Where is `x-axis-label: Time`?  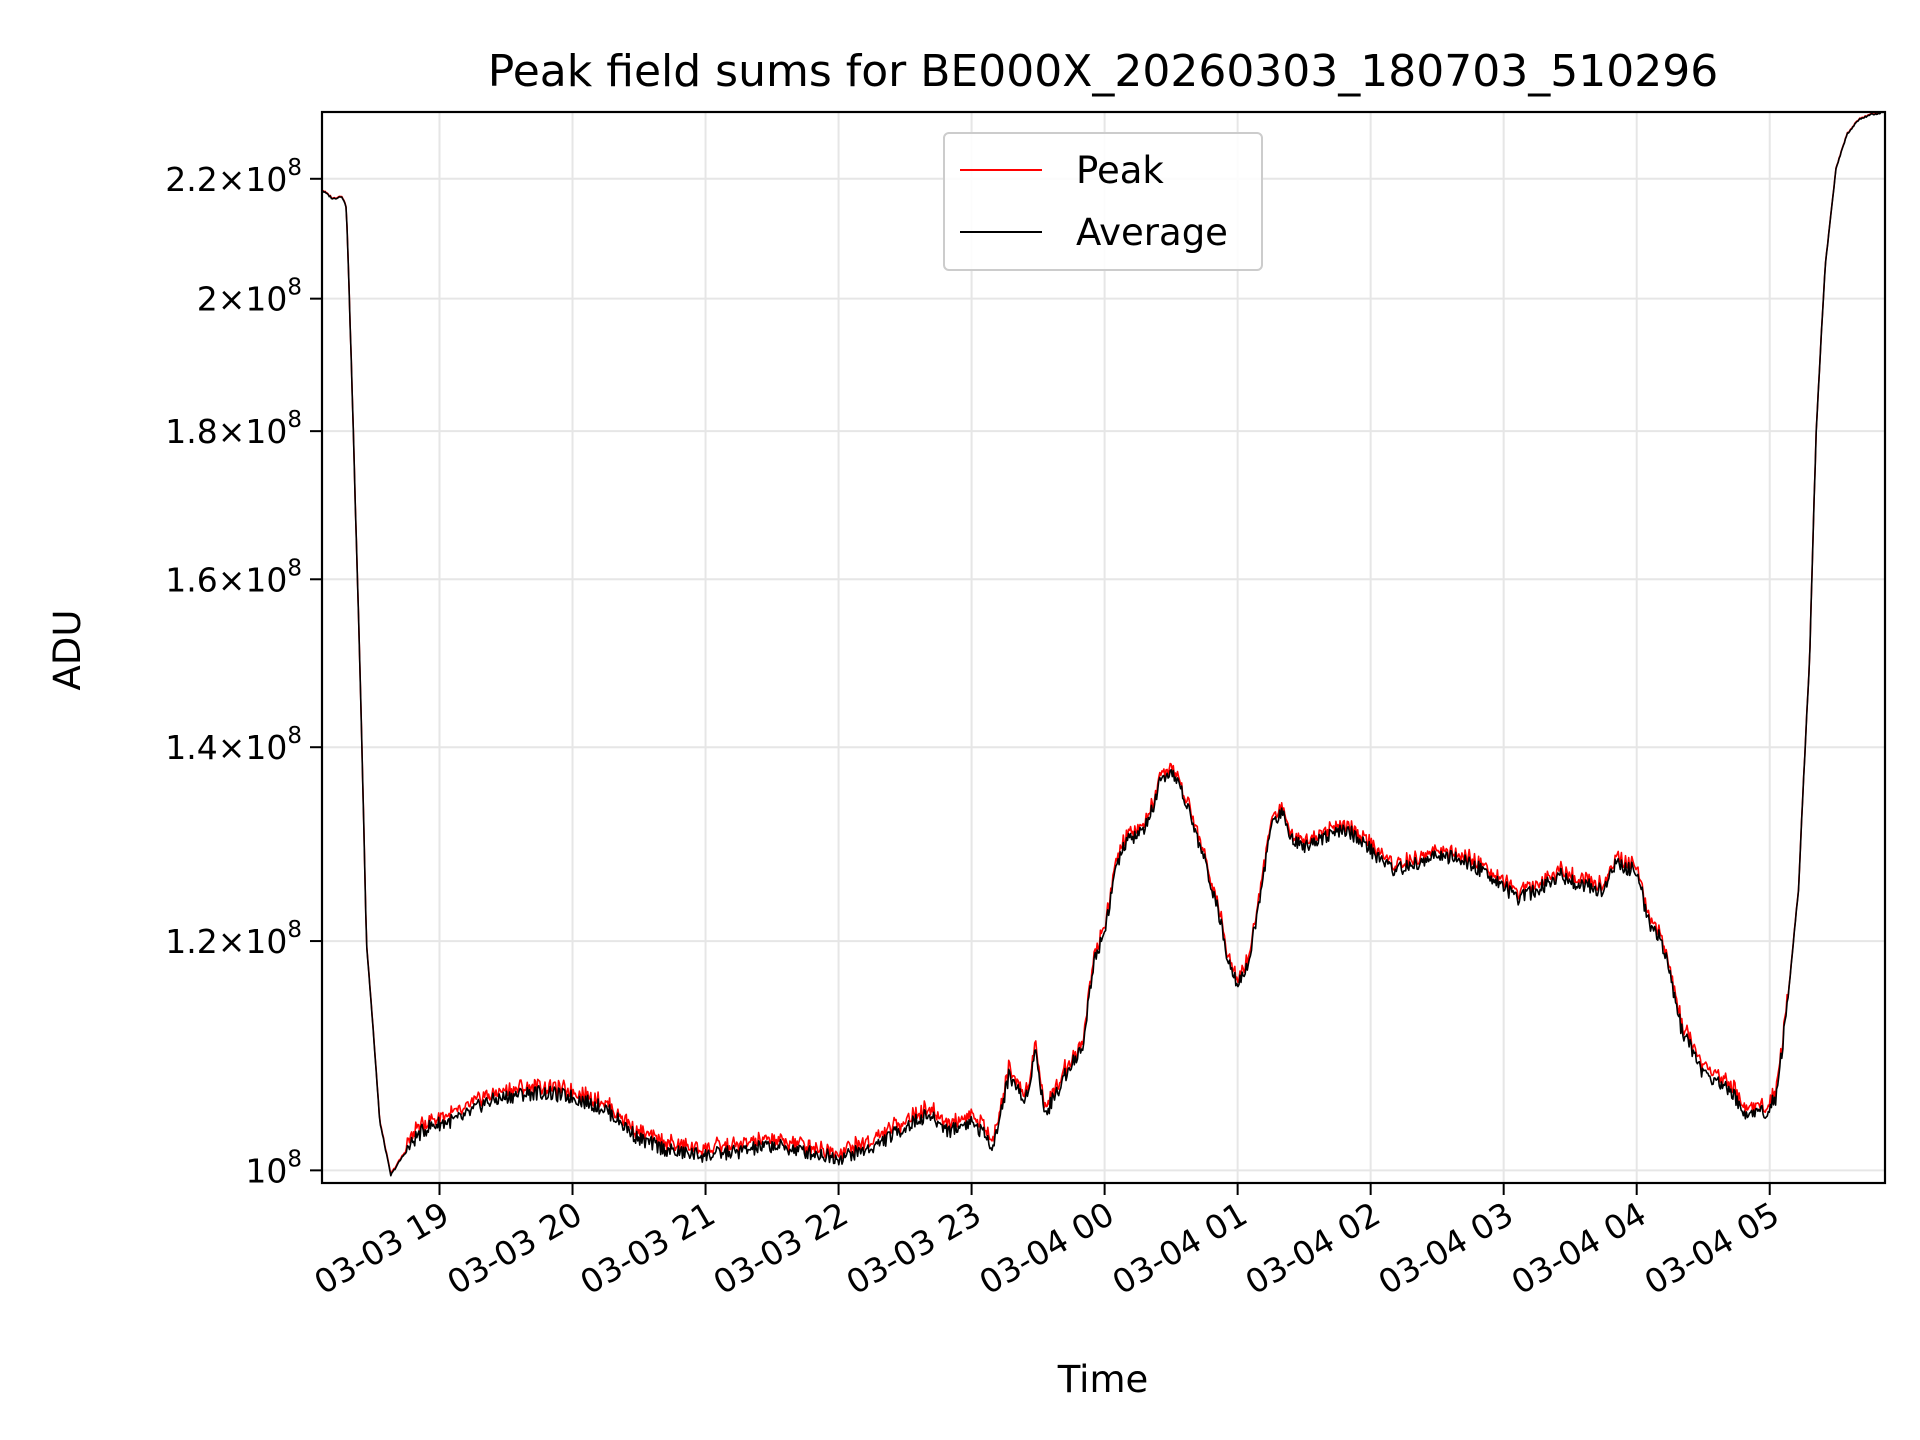 x-axis-label: Time is located at coordinates (1103, 1379).